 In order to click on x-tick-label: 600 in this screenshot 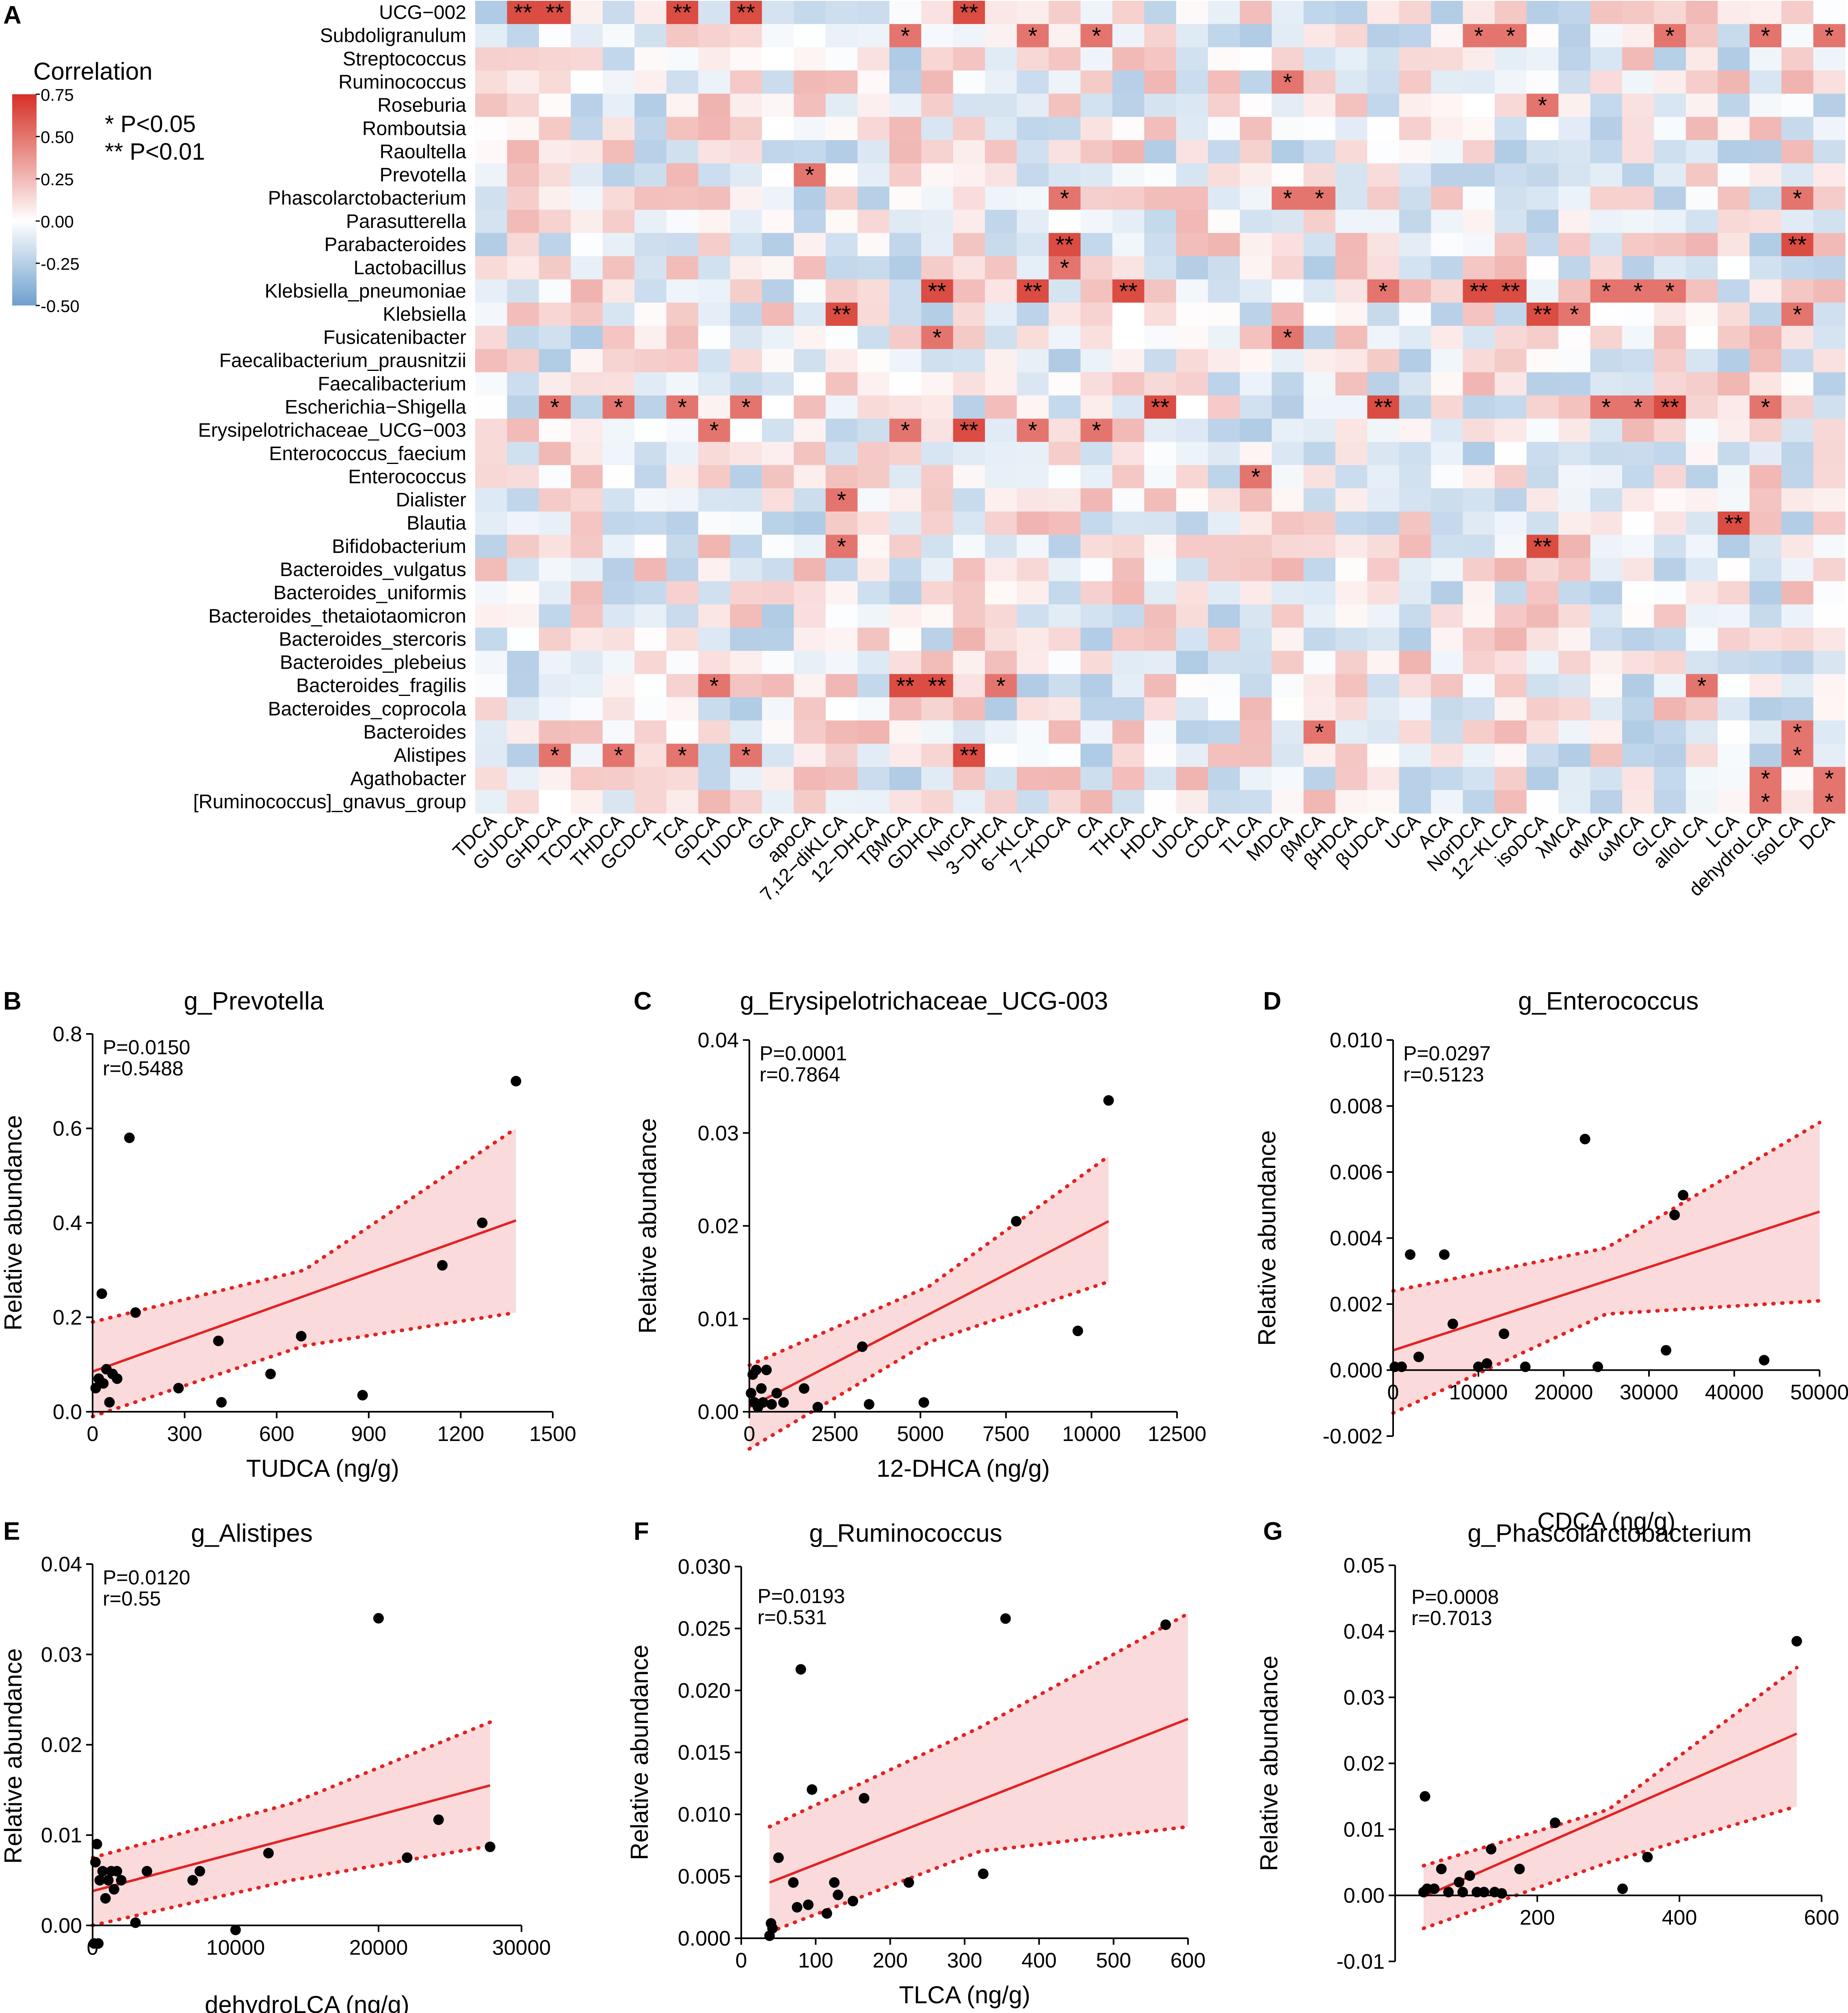, I will do `click(276, 1434)`.